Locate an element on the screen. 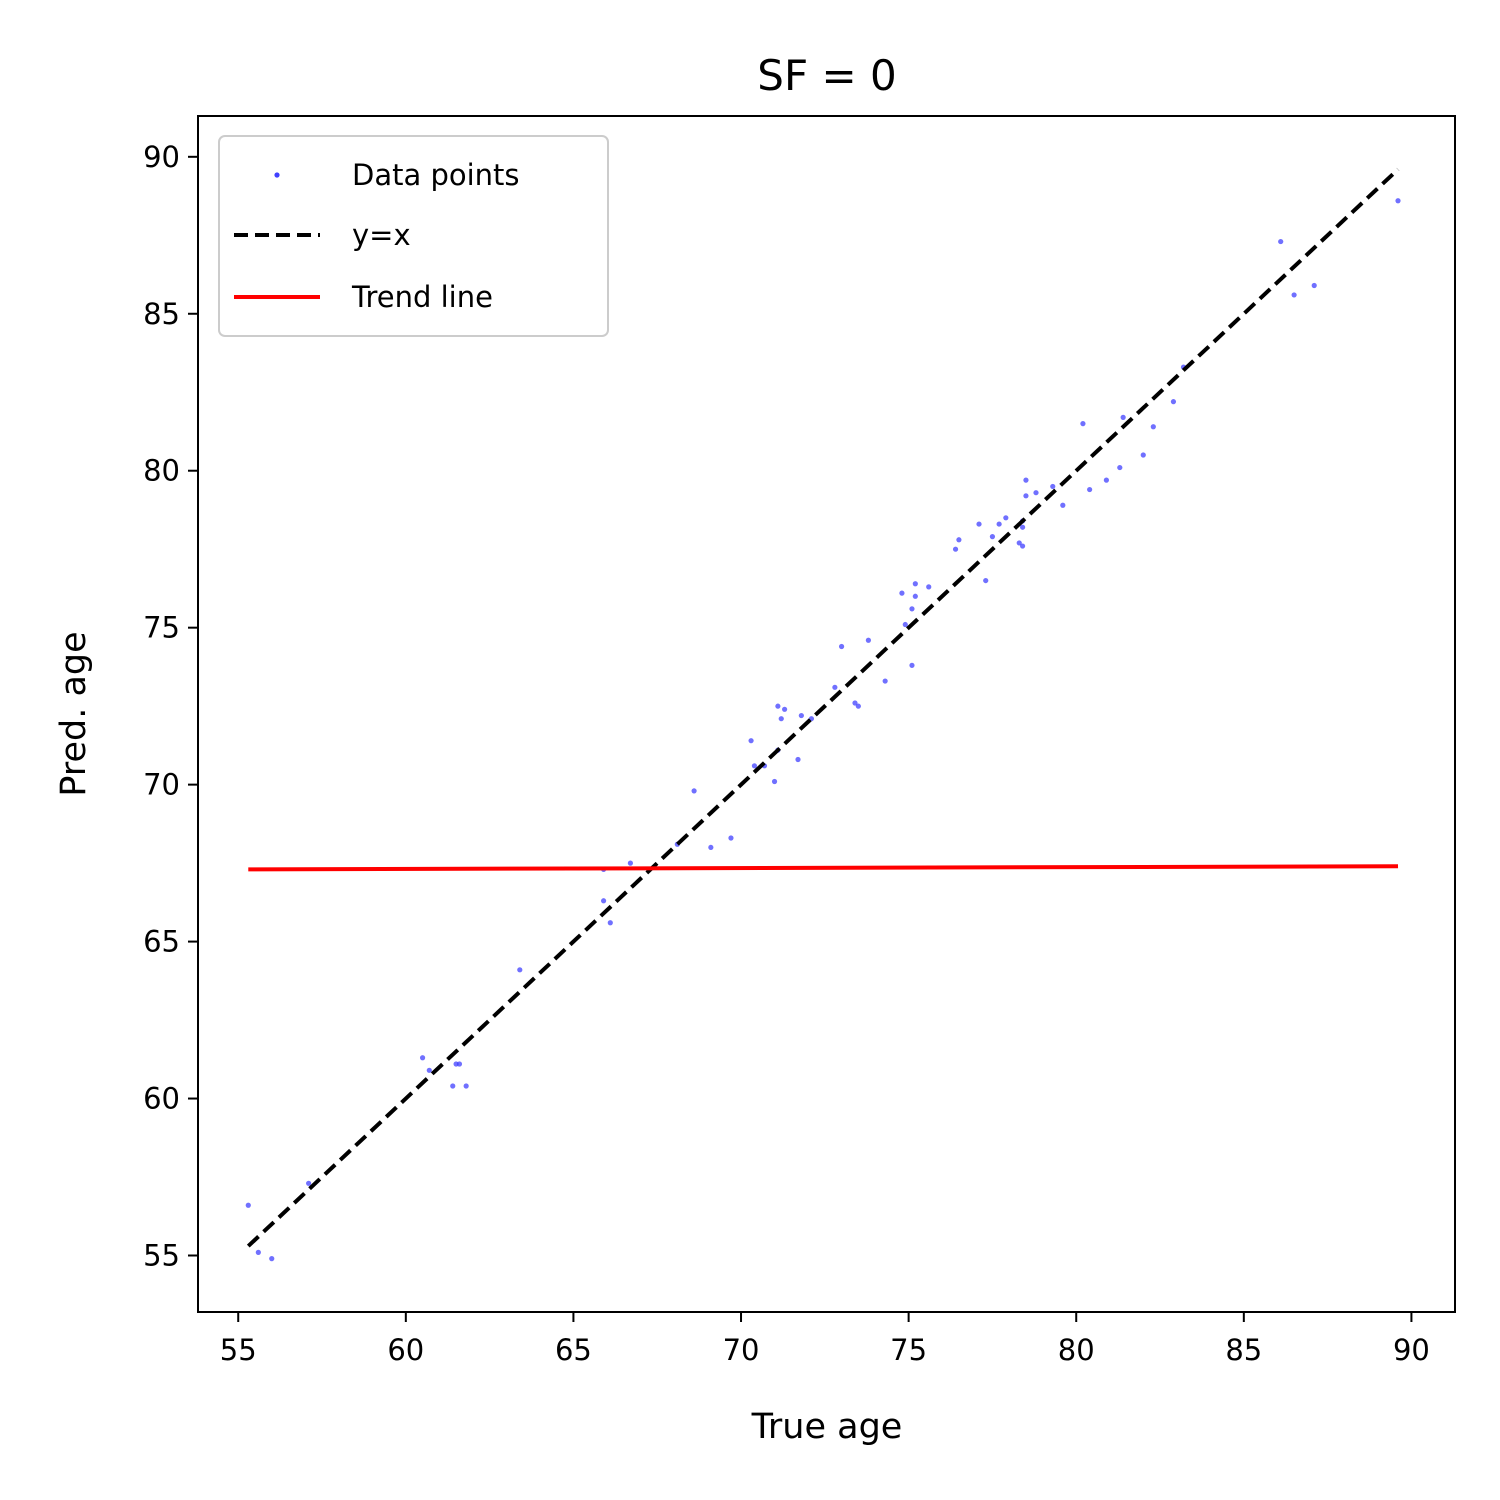 This screenshot has width=1500, height=1500. y-tick-label: 85 is located at coordinates (161, 314).